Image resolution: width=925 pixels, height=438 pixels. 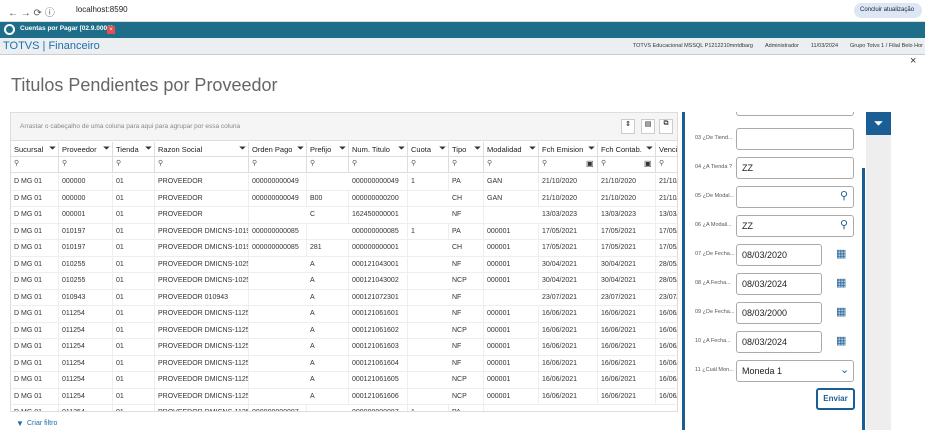 What do you see at coordinates (35, 149) in the screenshot?
I see `column-header: Sucursal ⏷` at bounding box center [35, 149].